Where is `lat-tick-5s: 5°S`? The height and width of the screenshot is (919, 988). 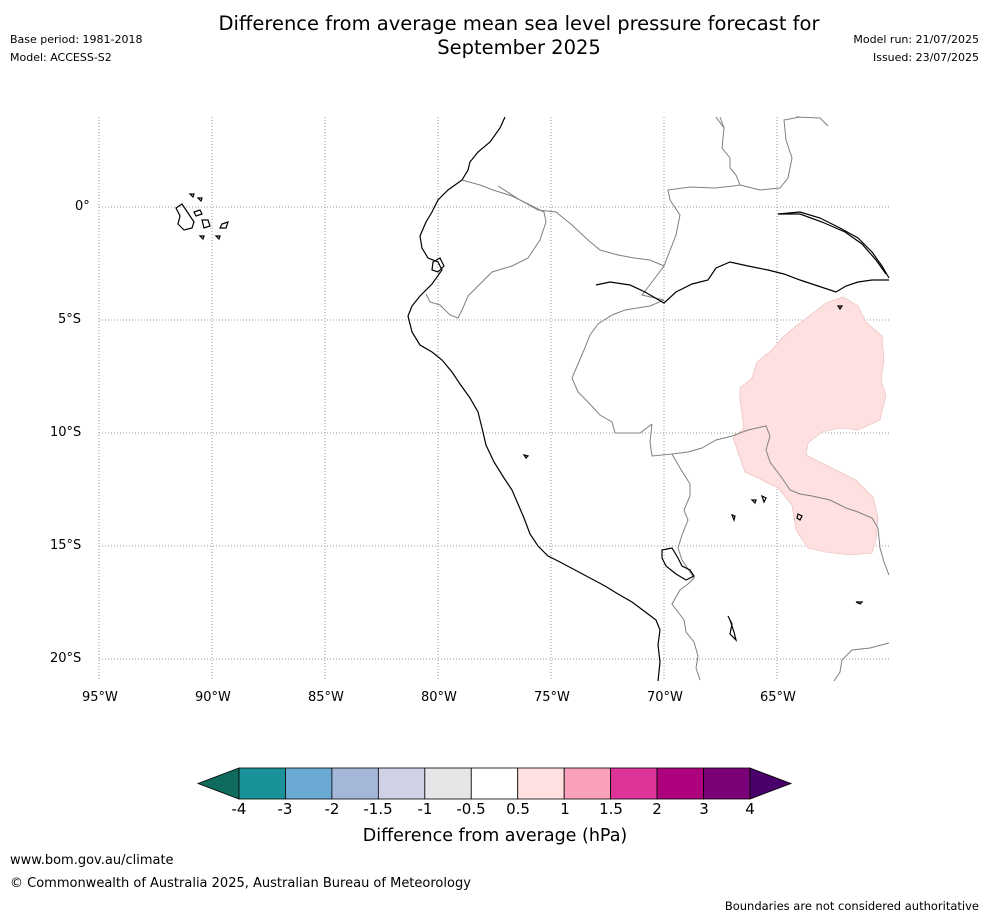 lat-tick-5s: 5°S is located at coordinates (70, 319).